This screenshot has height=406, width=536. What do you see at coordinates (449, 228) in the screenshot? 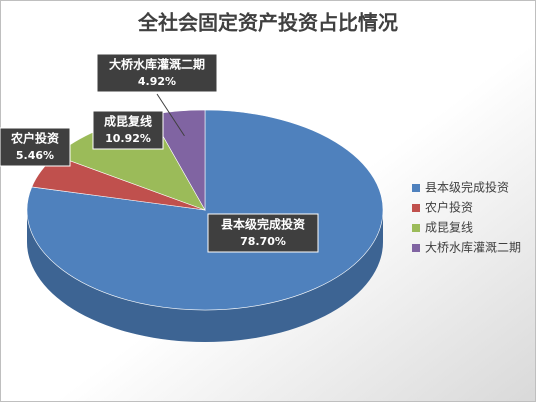
I see `legend-label: 成昆复线` at bounding box center [449, 228].